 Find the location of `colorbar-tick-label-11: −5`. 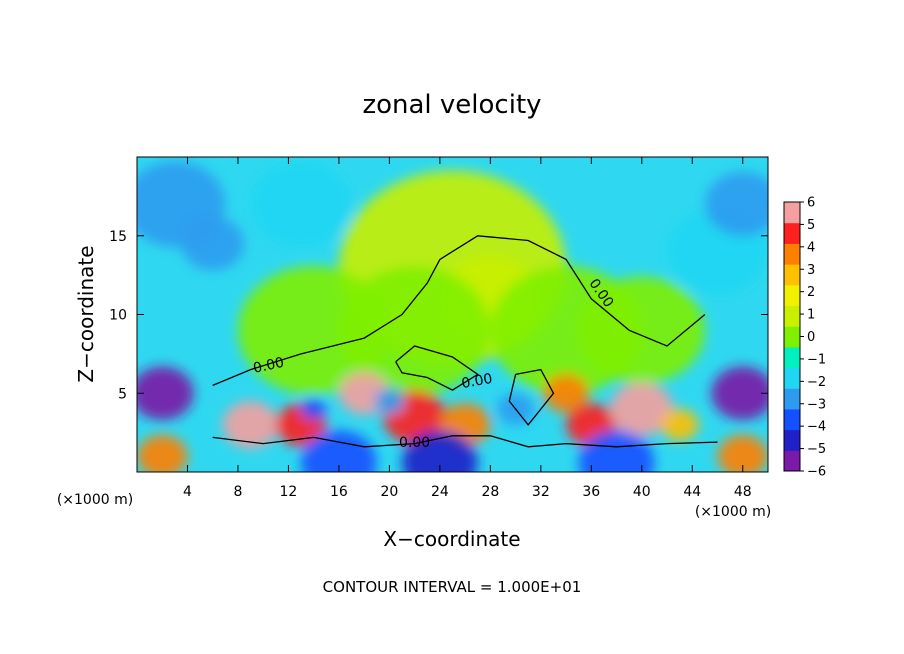

colorbar-tick-label-11: −5 is located at coordinates (816, 449).